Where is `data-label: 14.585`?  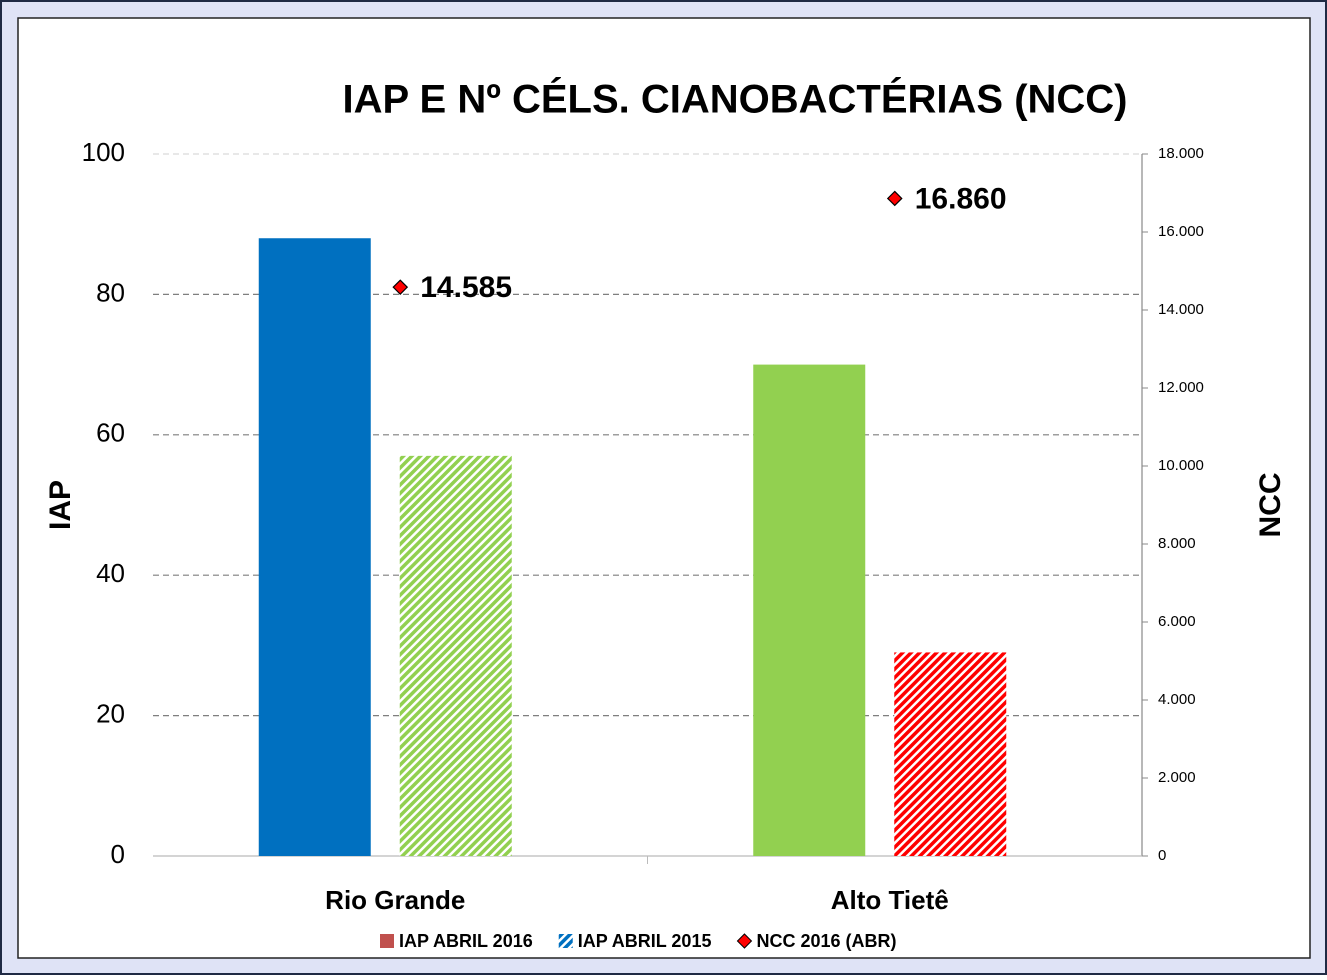
data-label: 14.585 is located at coordinates (466, 287).